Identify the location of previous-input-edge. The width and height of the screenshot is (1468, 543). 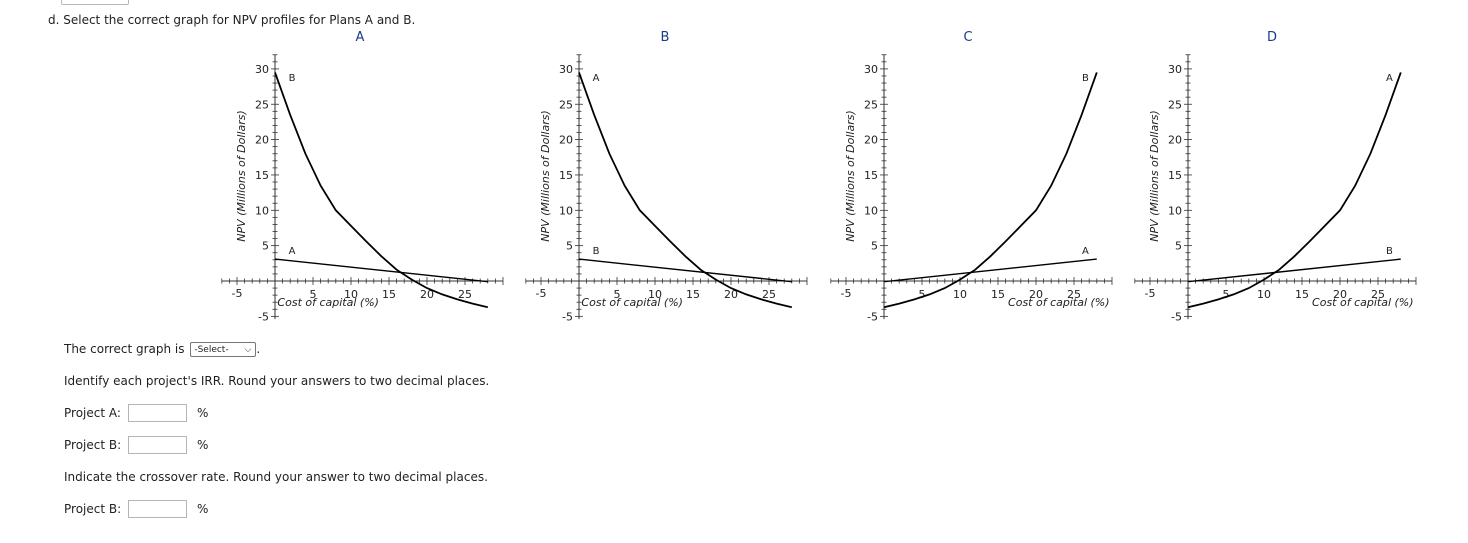
(95, 2).